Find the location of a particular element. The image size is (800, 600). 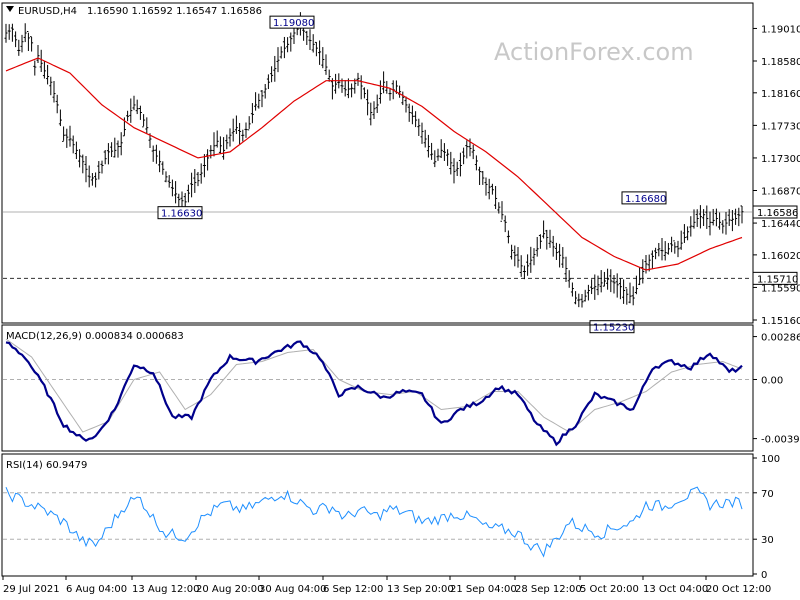

price-annotation-label: 1.15230 is located at coordinates (613, 328).